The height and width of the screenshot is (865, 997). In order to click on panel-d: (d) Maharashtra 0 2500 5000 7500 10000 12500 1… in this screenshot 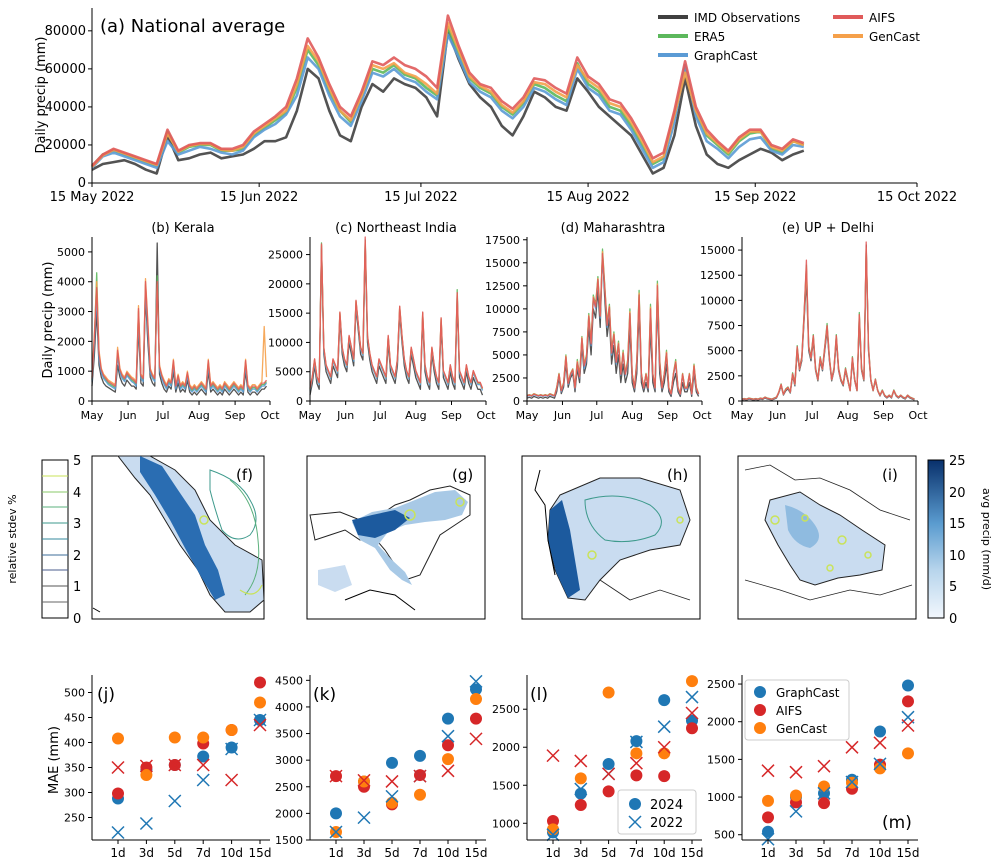, I will do `click(598, 321)`.